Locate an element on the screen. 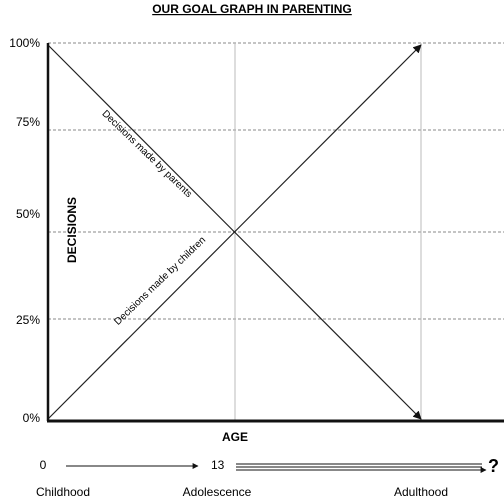  y-tick-label: 50% is located at coordinates (28, 214).